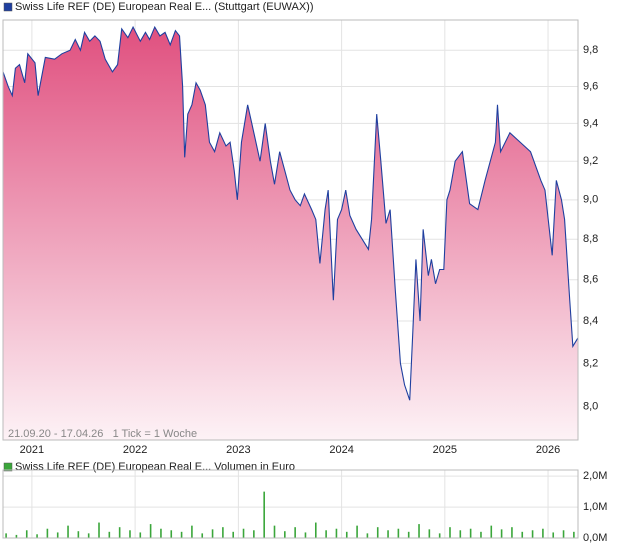 This screenshot has height=546, width=620. What do you see at coordinates (238, 450) in the screenshot?
I see `x-tick-label: 2023` at bounding box center [238, 450].